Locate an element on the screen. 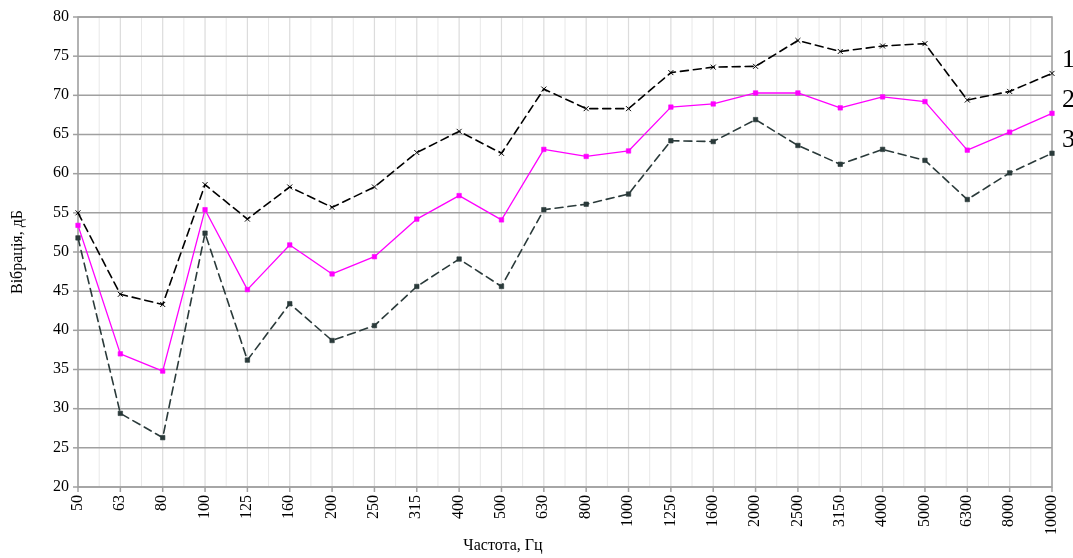 The height and width of the screenshot is (558, 1073). y-tick-label: 40 is located at coordinates (61, 329).